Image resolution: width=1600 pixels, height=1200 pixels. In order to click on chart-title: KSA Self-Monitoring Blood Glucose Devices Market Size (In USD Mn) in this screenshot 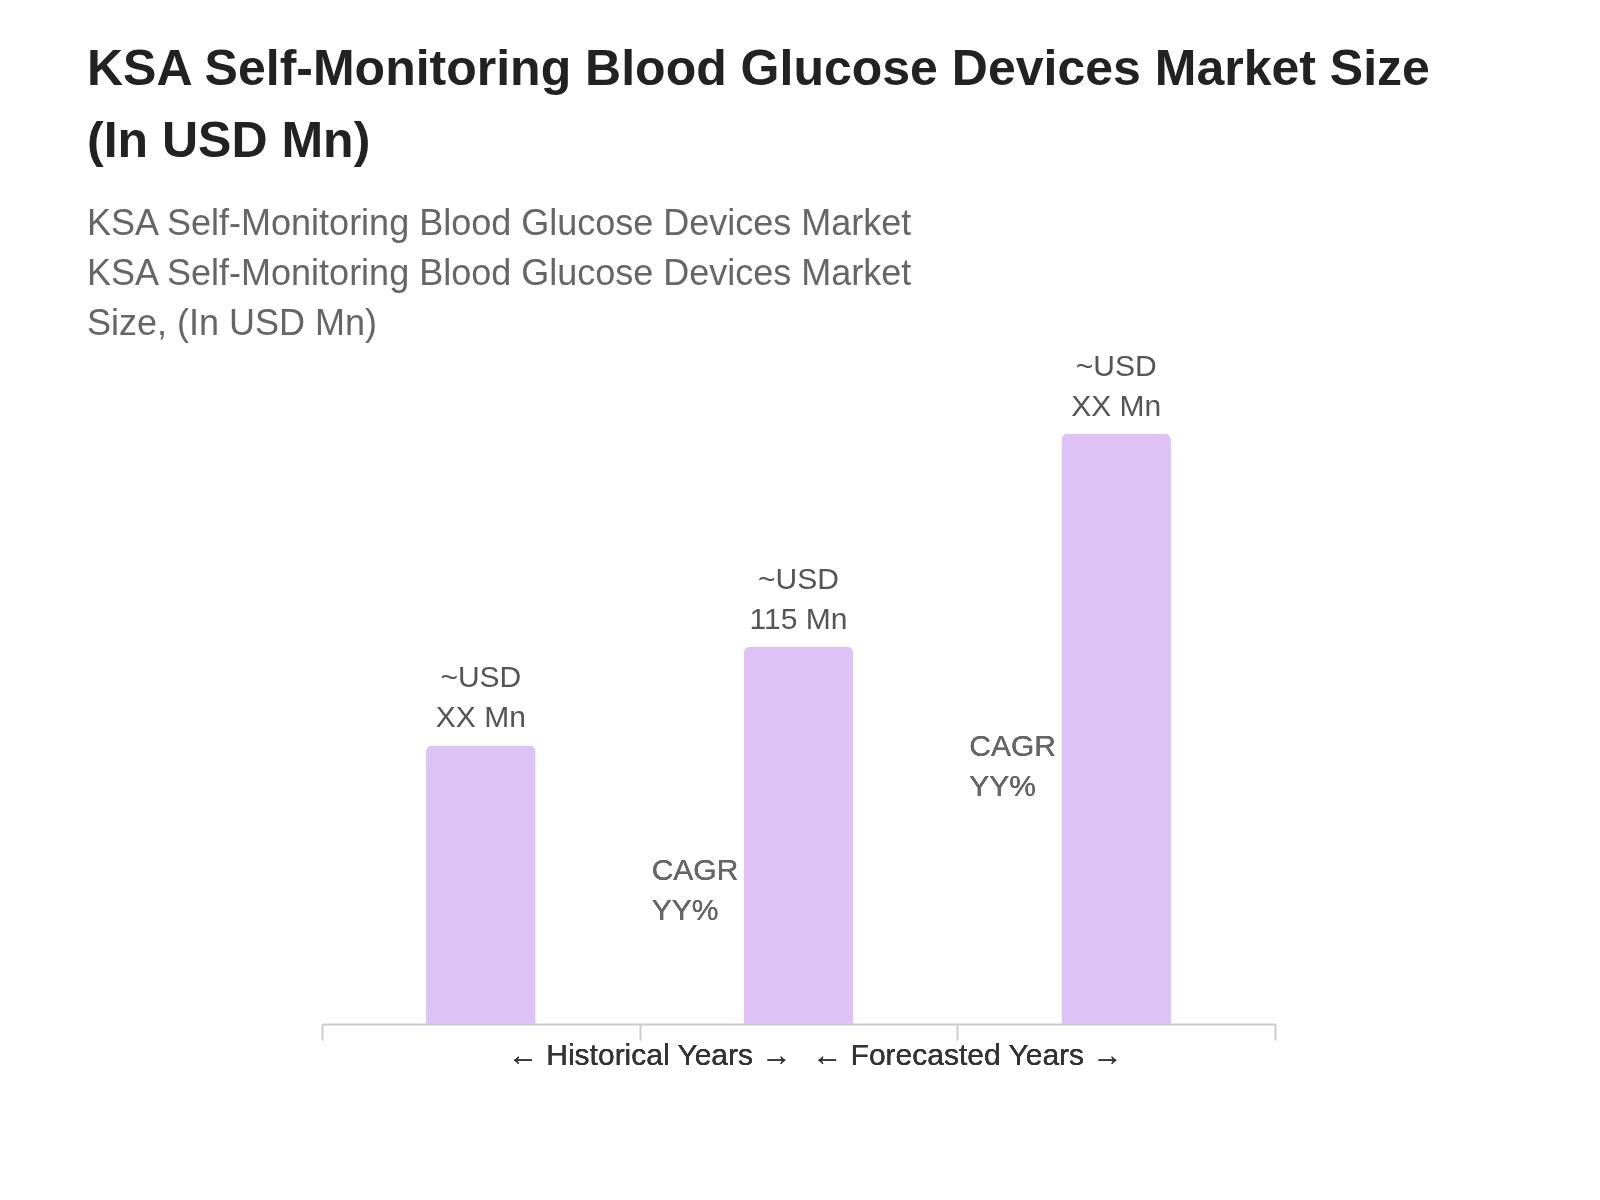, I will do `click(758, 104)`.